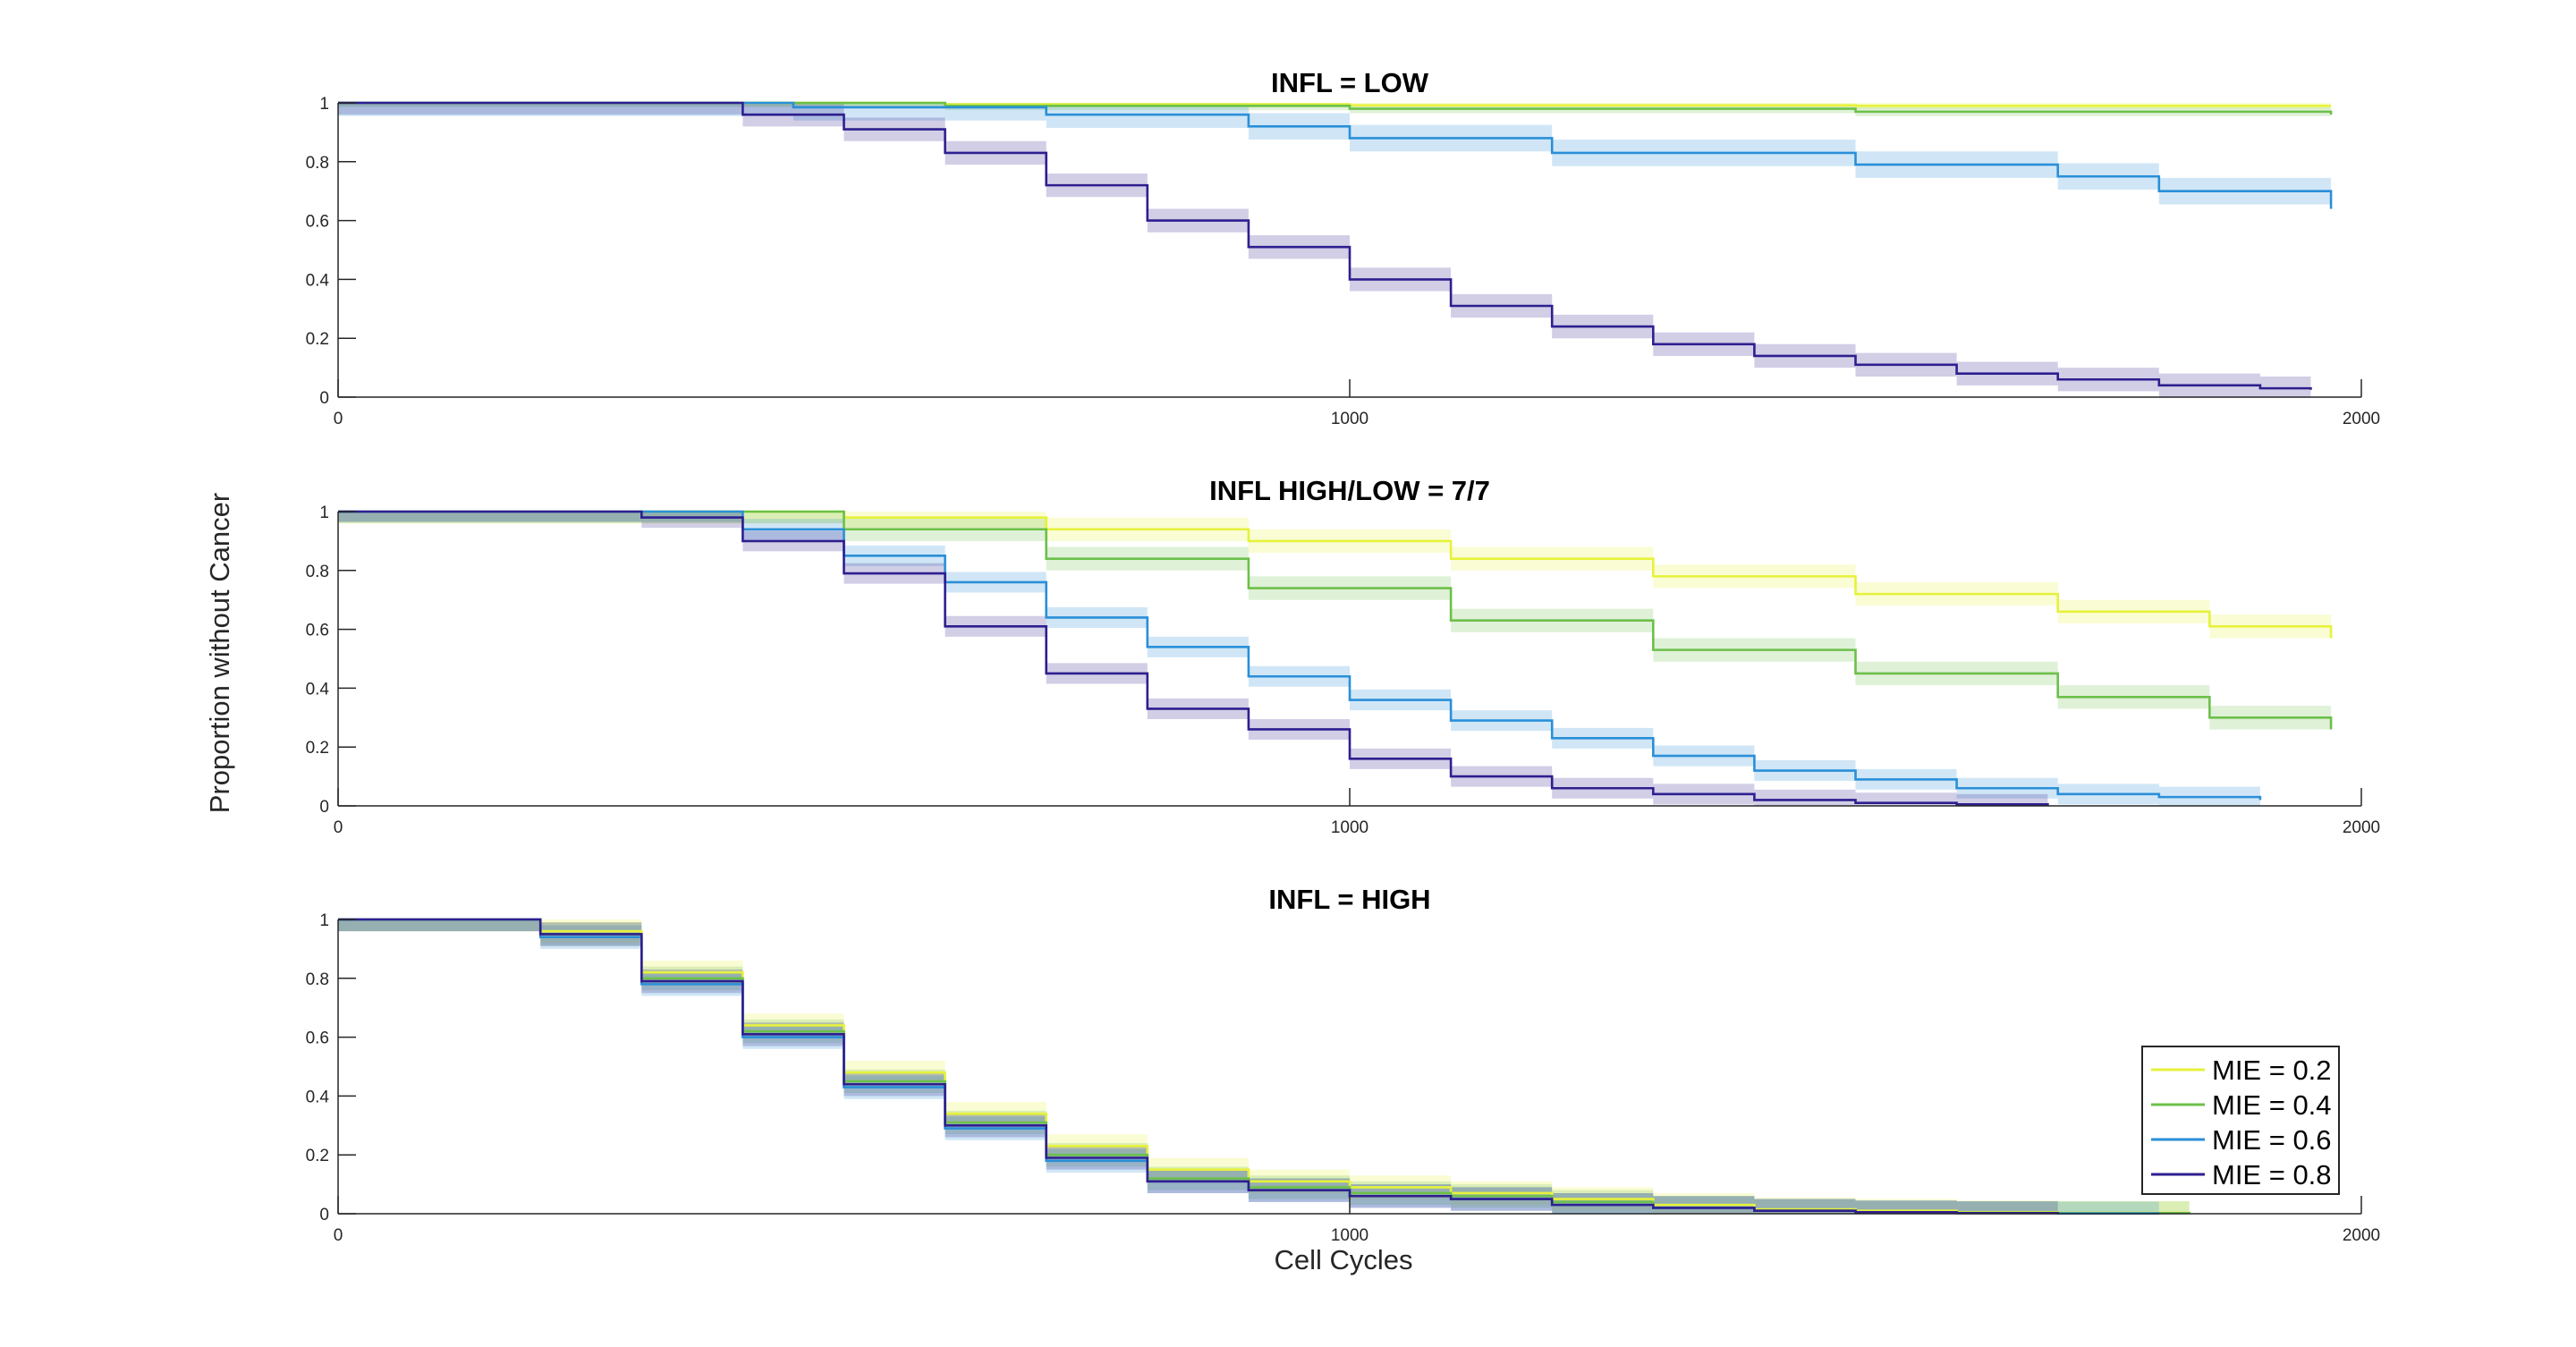 The image size is (2576, 1347). I want to click on panel-title: INFL = LOW, so click(1350, 82).